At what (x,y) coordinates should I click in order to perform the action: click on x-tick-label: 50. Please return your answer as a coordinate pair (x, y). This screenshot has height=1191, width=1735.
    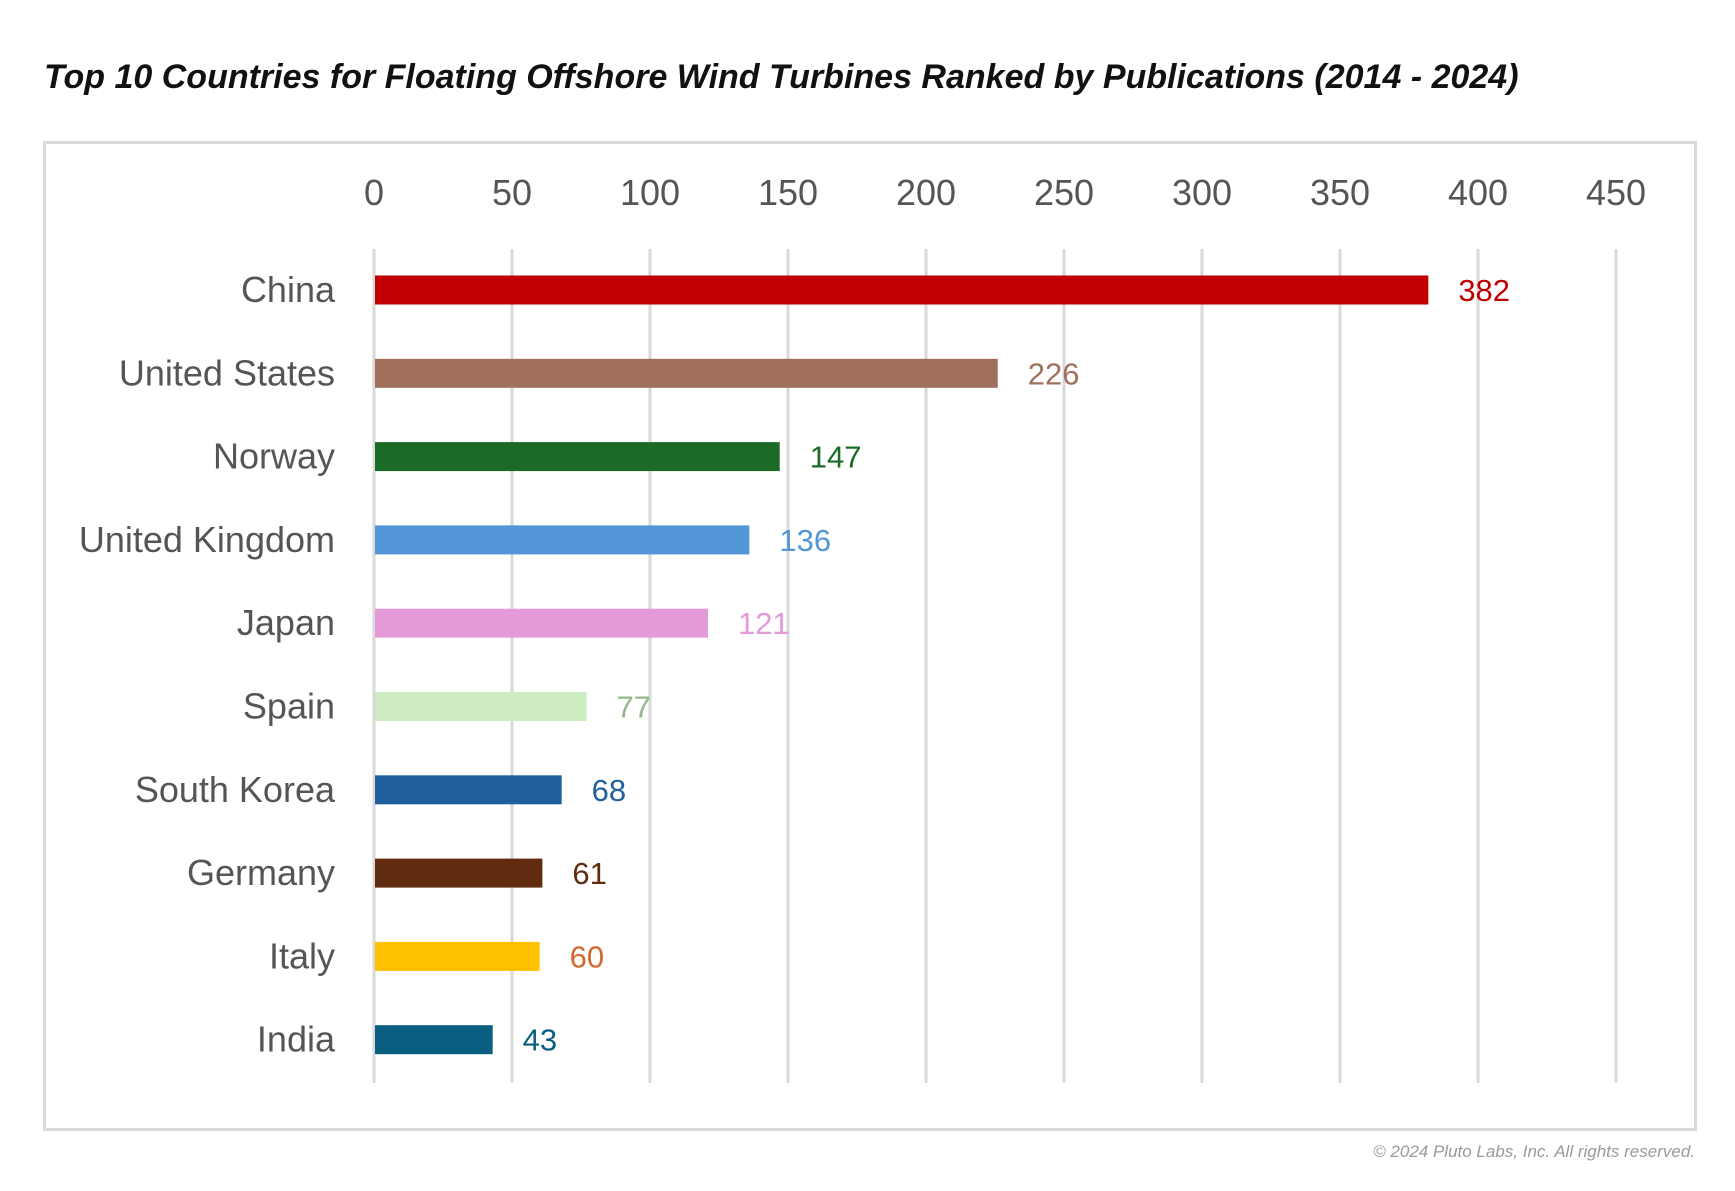
    Looking at the image, I should click on (512, 192).